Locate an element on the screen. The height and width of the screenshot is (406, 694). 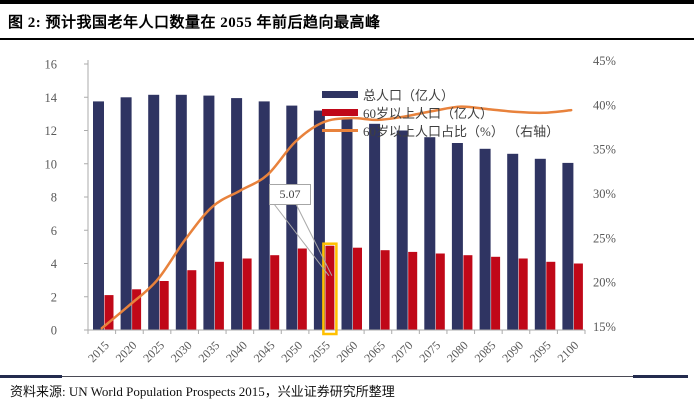
footer-divider is located at coordinates (344, 376).